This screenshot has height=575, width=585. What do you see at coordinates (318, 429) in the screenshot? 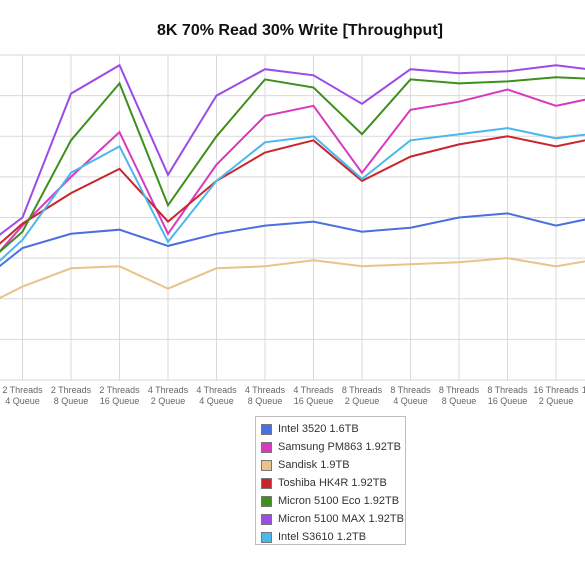
I see `legend-label: Intel 3520 1.6TB` at bounding box center [318, 429].